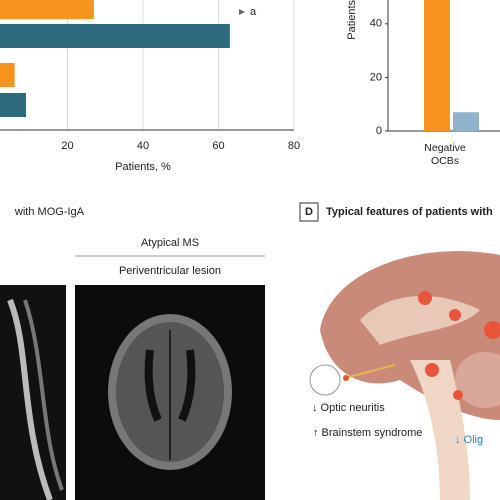 The image size is (500, 500). I want to click on mri-left, so click(33, 392).